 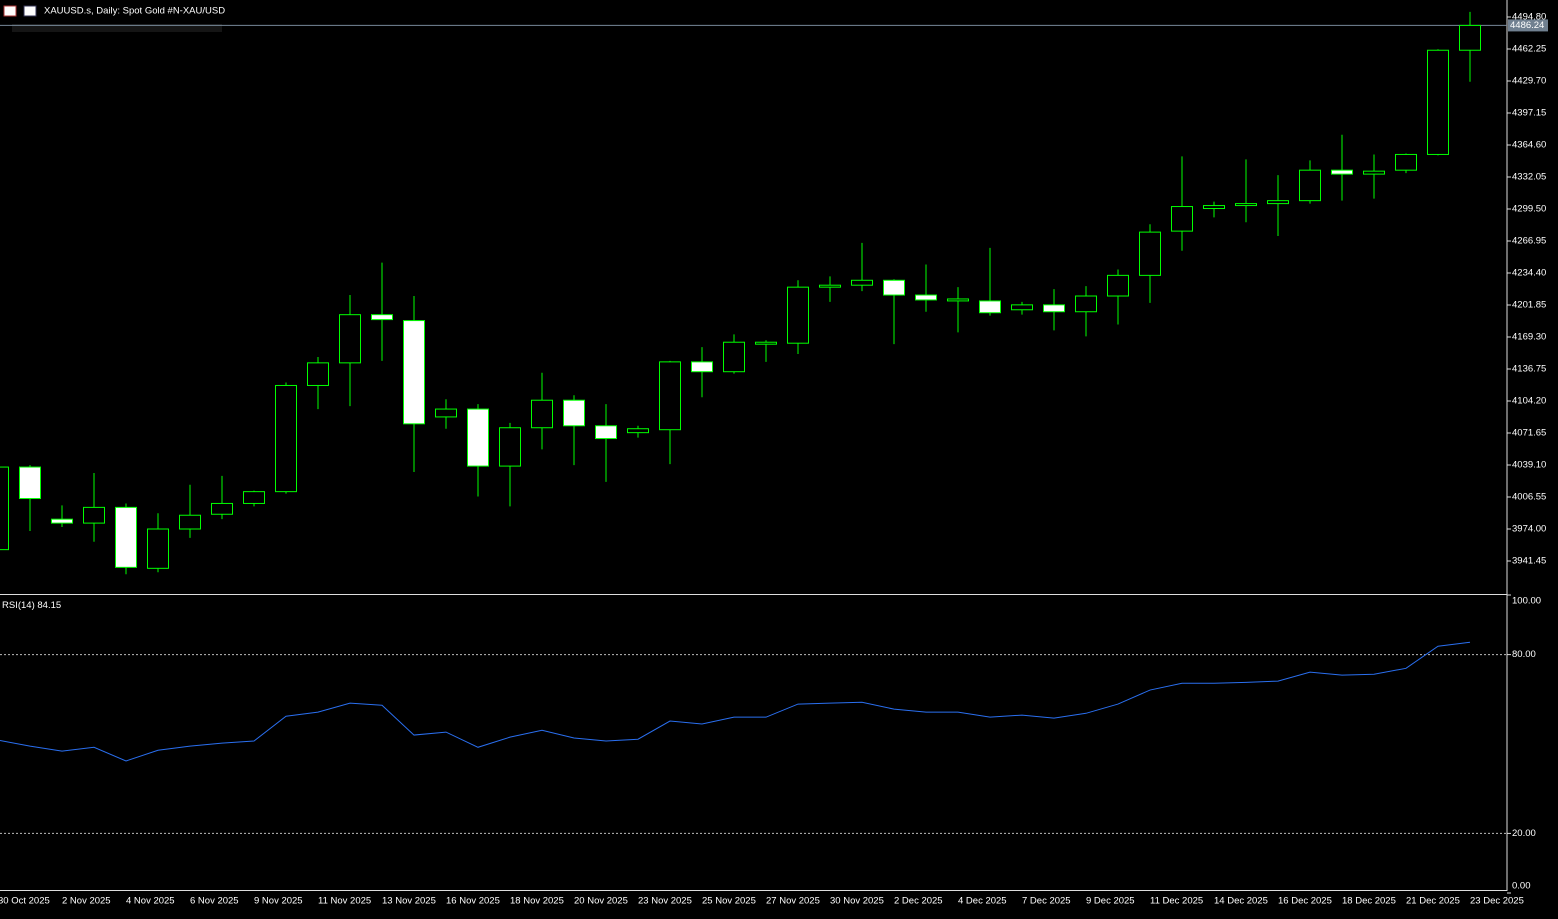 I want to click on x-tick-label: 23 Dec 2025, so click(x=1497, y=901).